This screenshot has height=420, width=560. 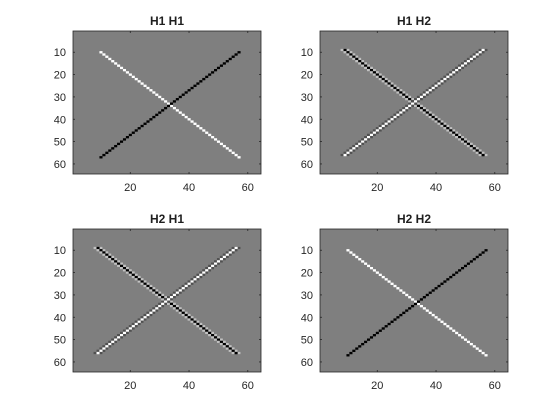 I want to click on y-tick-label: 30, so click(x=307, y=98).